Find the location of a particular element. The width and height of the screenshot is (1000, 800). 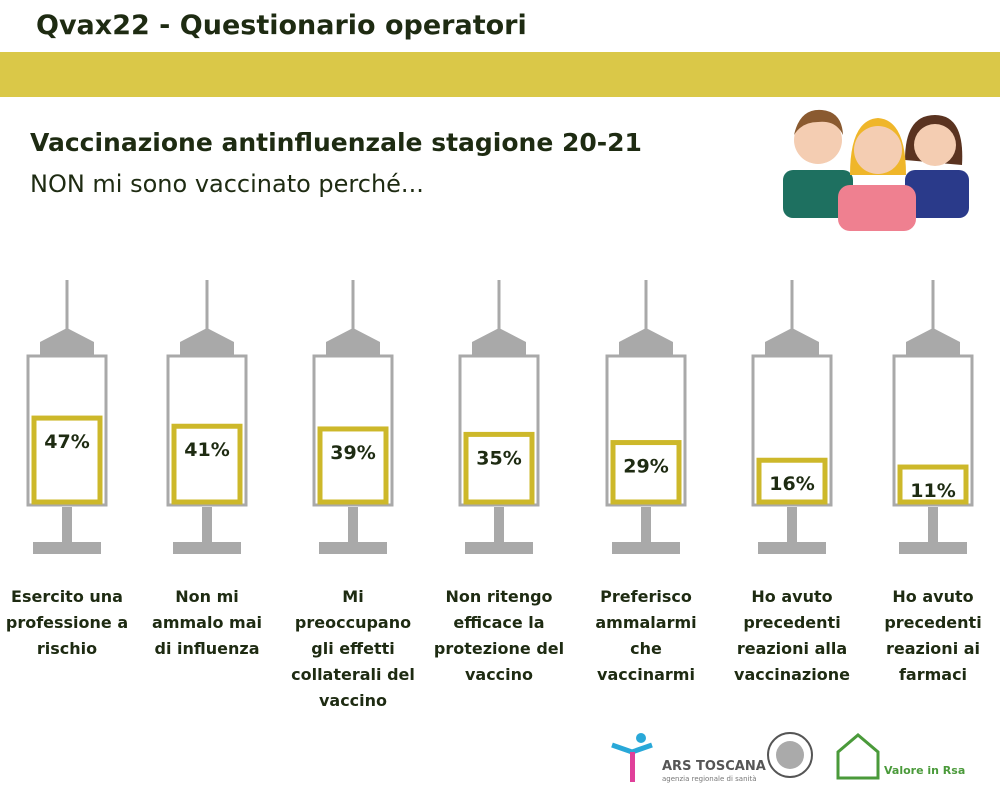

value-label: 35% is located at coordinates (498, 458).